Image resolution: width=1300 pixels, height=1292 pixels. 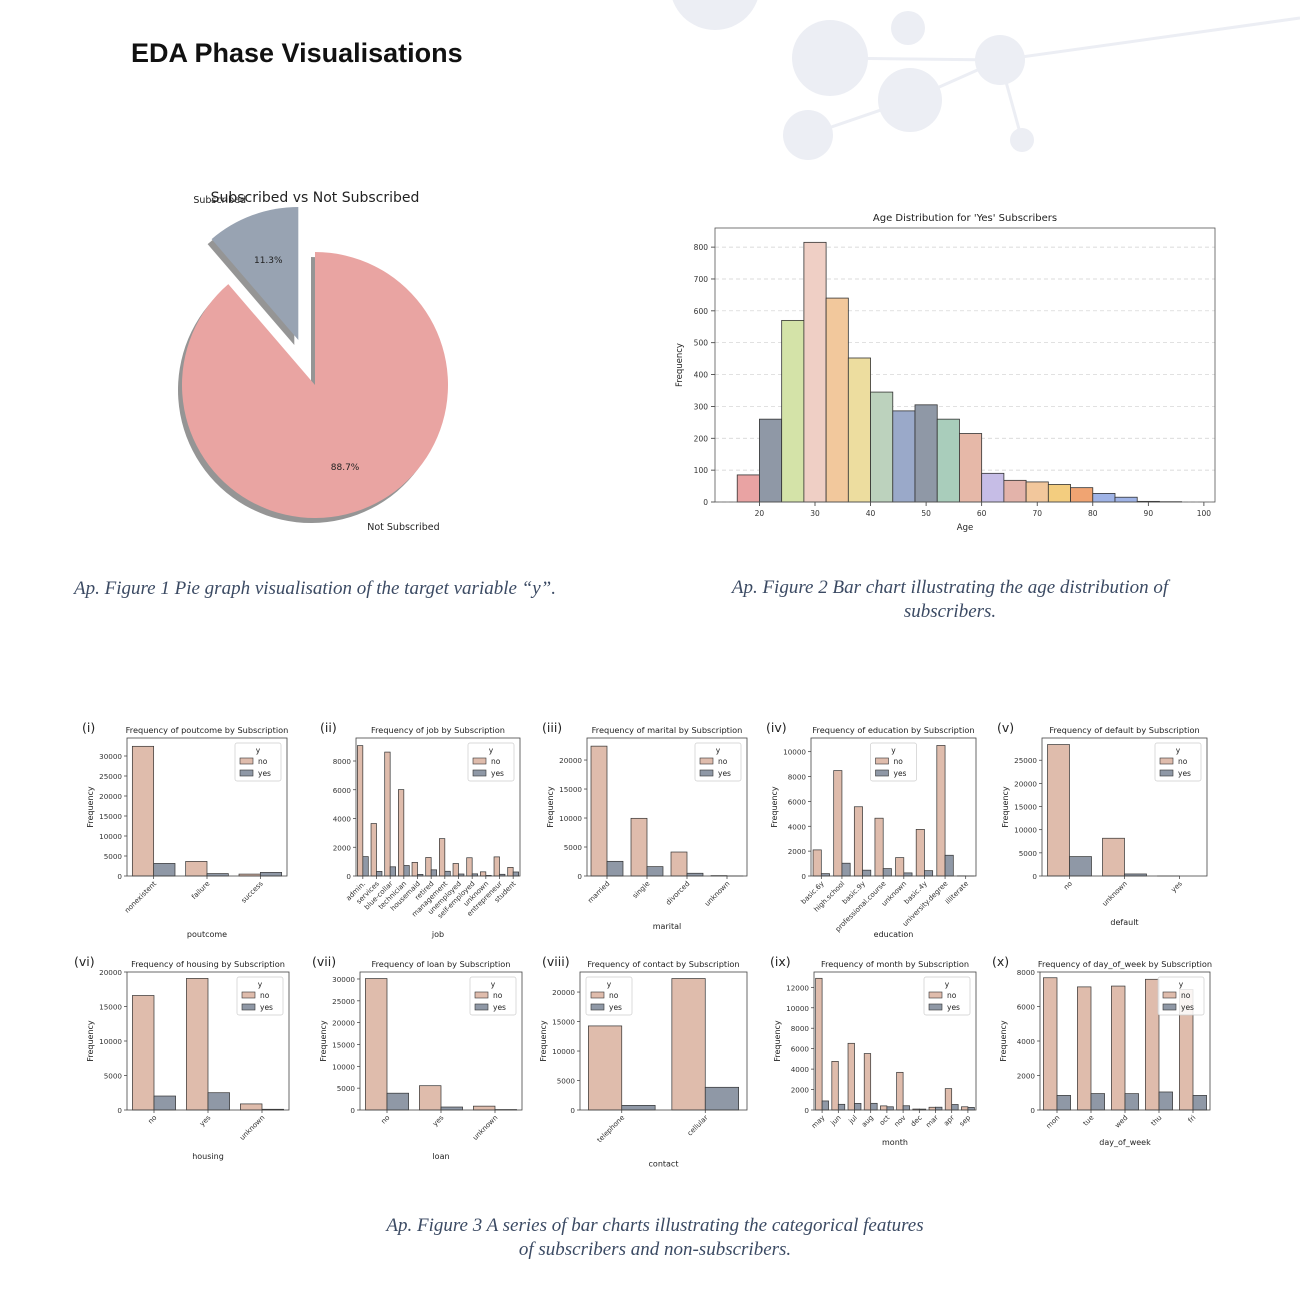 What do you see at coordinates (916, 1121) in the screenshot?
I see `x-tick-label: dec` at bounding box center [916, 1121].